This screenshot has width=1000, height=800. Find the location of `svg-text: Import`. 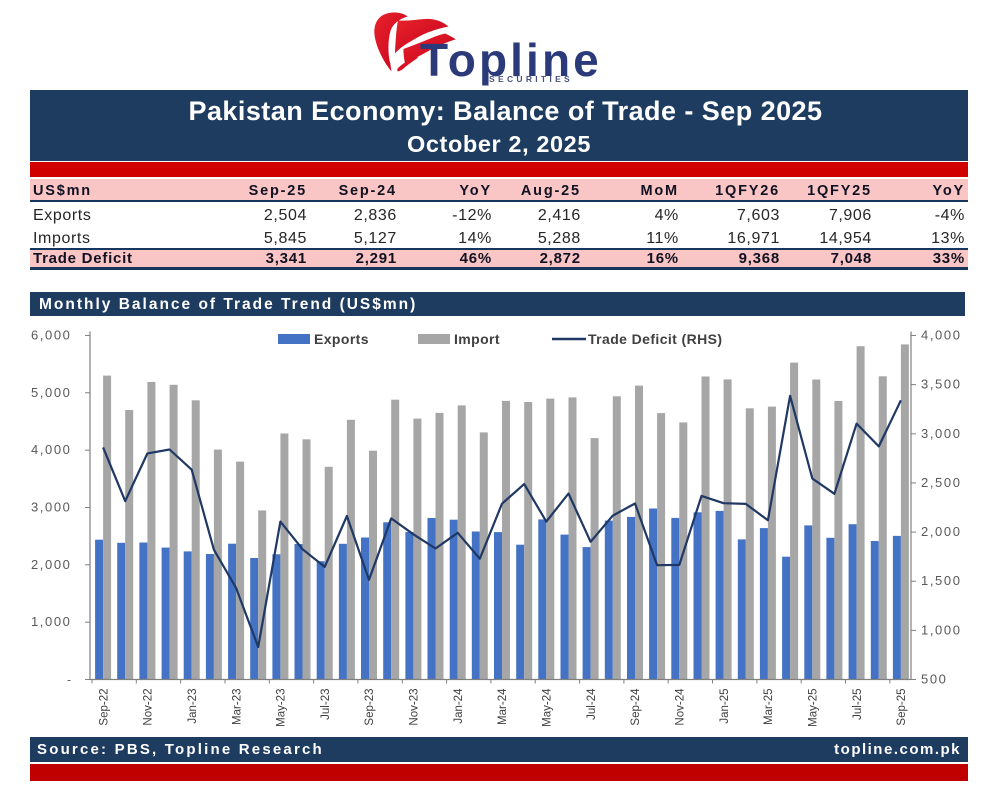

svg-text: Import is located at coordinates (477, 339).